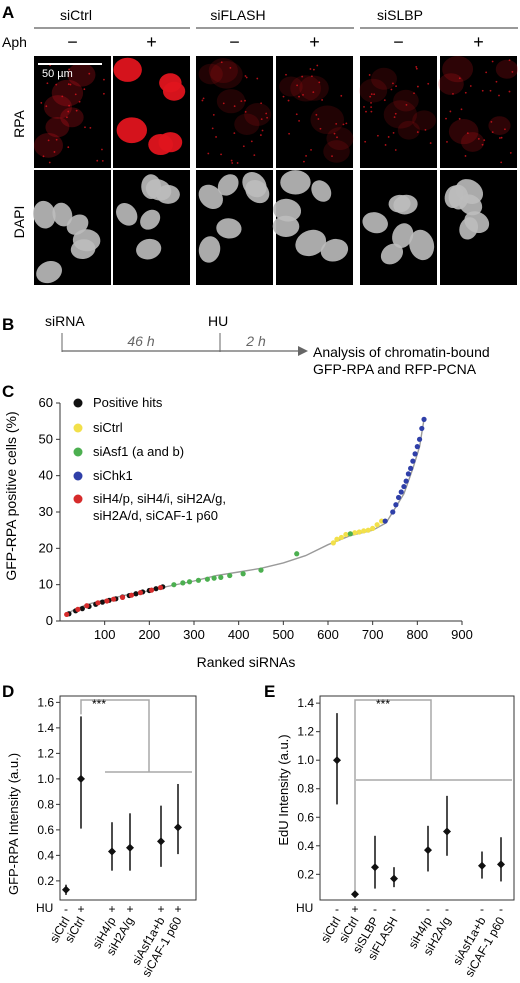 This screenshot has width=520, height=983. I want to click on chart-c-ytick-label: 0, so click(49, 620).